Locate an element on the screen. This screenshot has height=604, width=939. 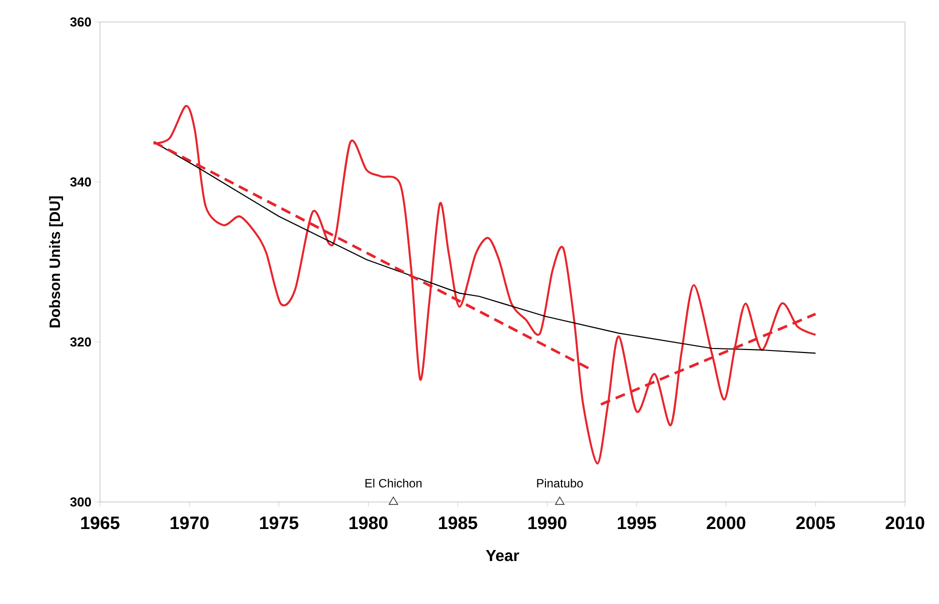
y-tick-label: 300 is located at coordinates (80, 502).